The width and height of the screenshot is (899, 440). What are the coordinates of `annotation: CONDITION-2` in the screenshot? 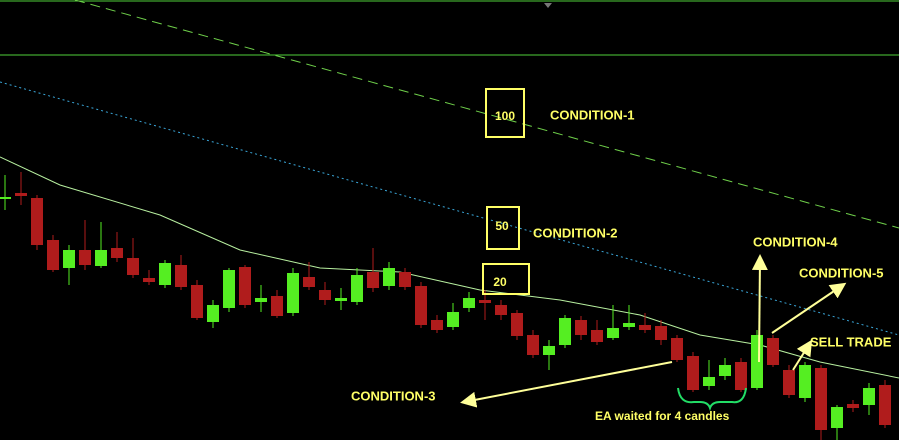 It's located at (575, 232).